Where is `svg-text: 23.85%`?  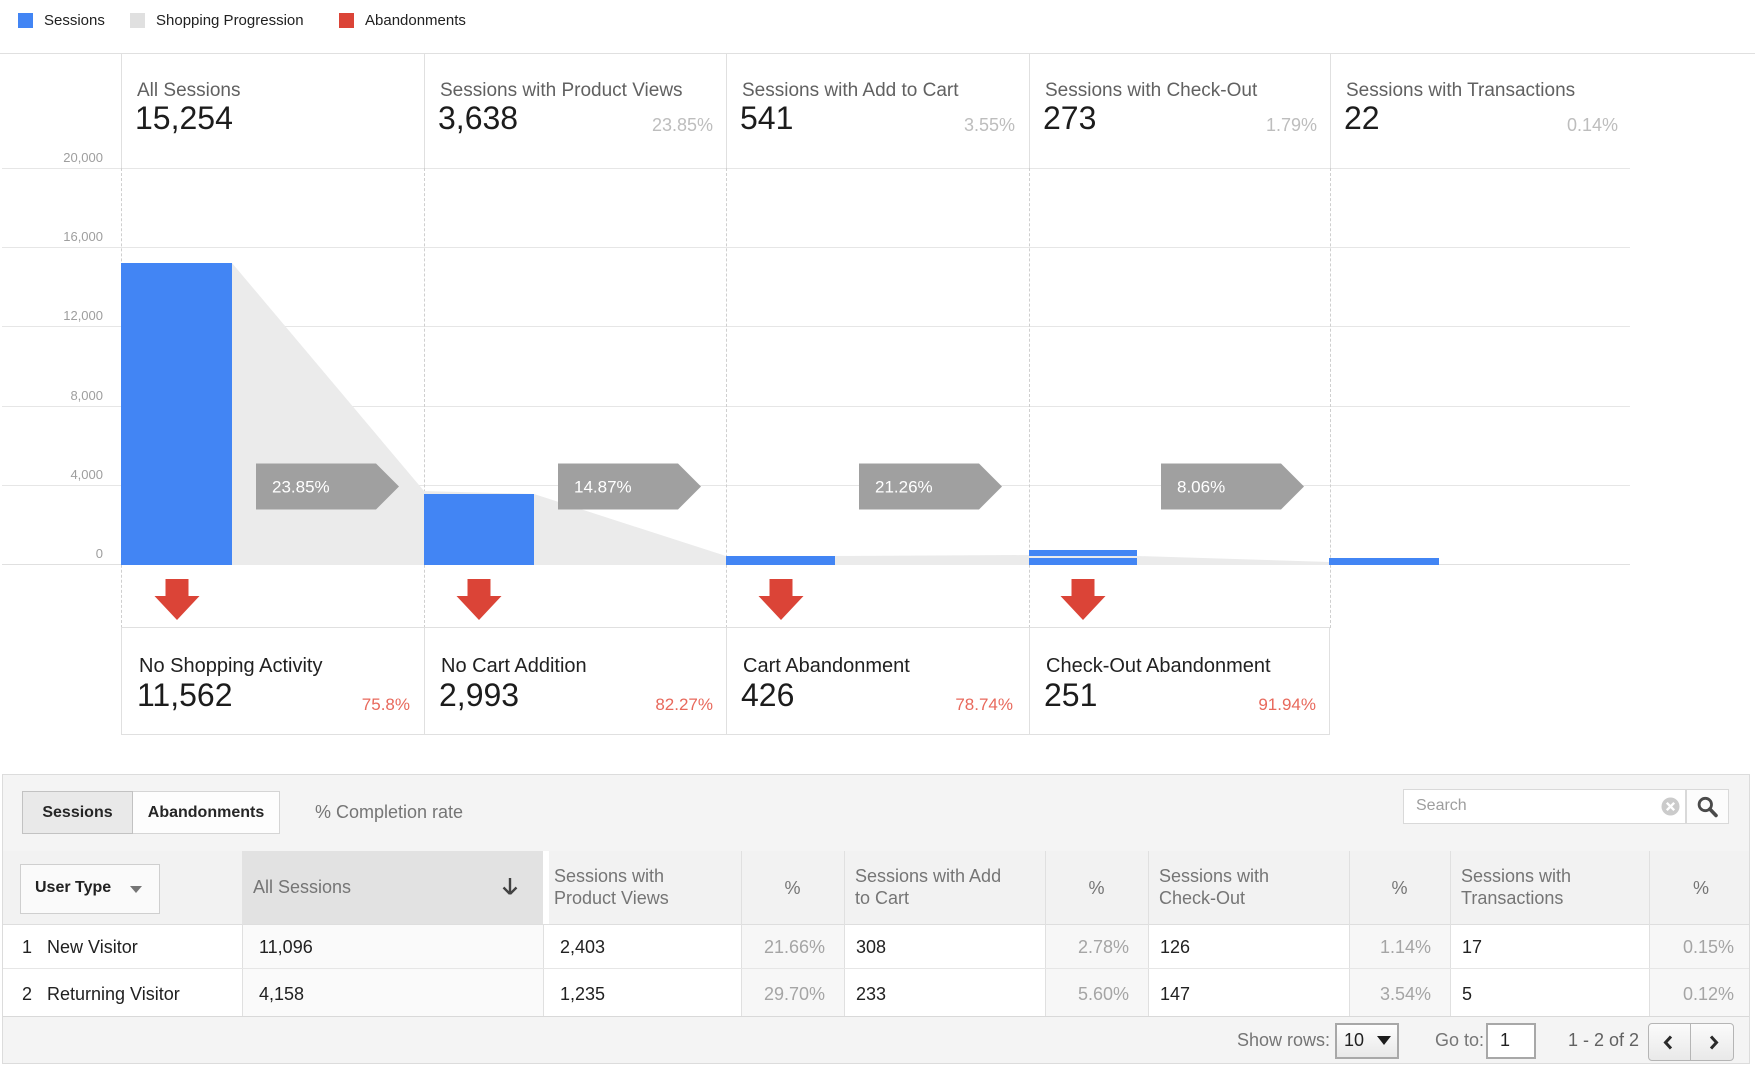 svg-text: 23.85% is located at coordinates (301, 487).